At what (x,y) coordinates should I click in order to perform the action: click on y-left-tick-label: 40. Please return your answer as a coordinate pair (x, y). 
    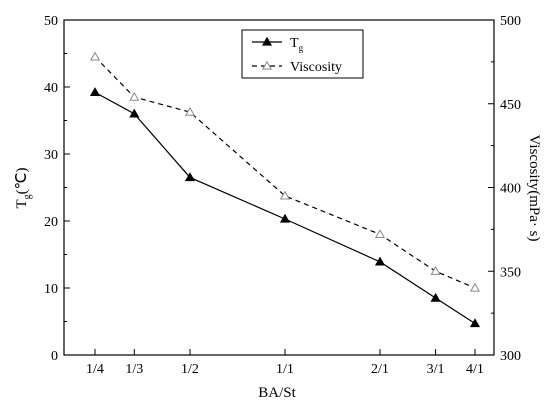
    Looking at the image, I should click on (51, 88).